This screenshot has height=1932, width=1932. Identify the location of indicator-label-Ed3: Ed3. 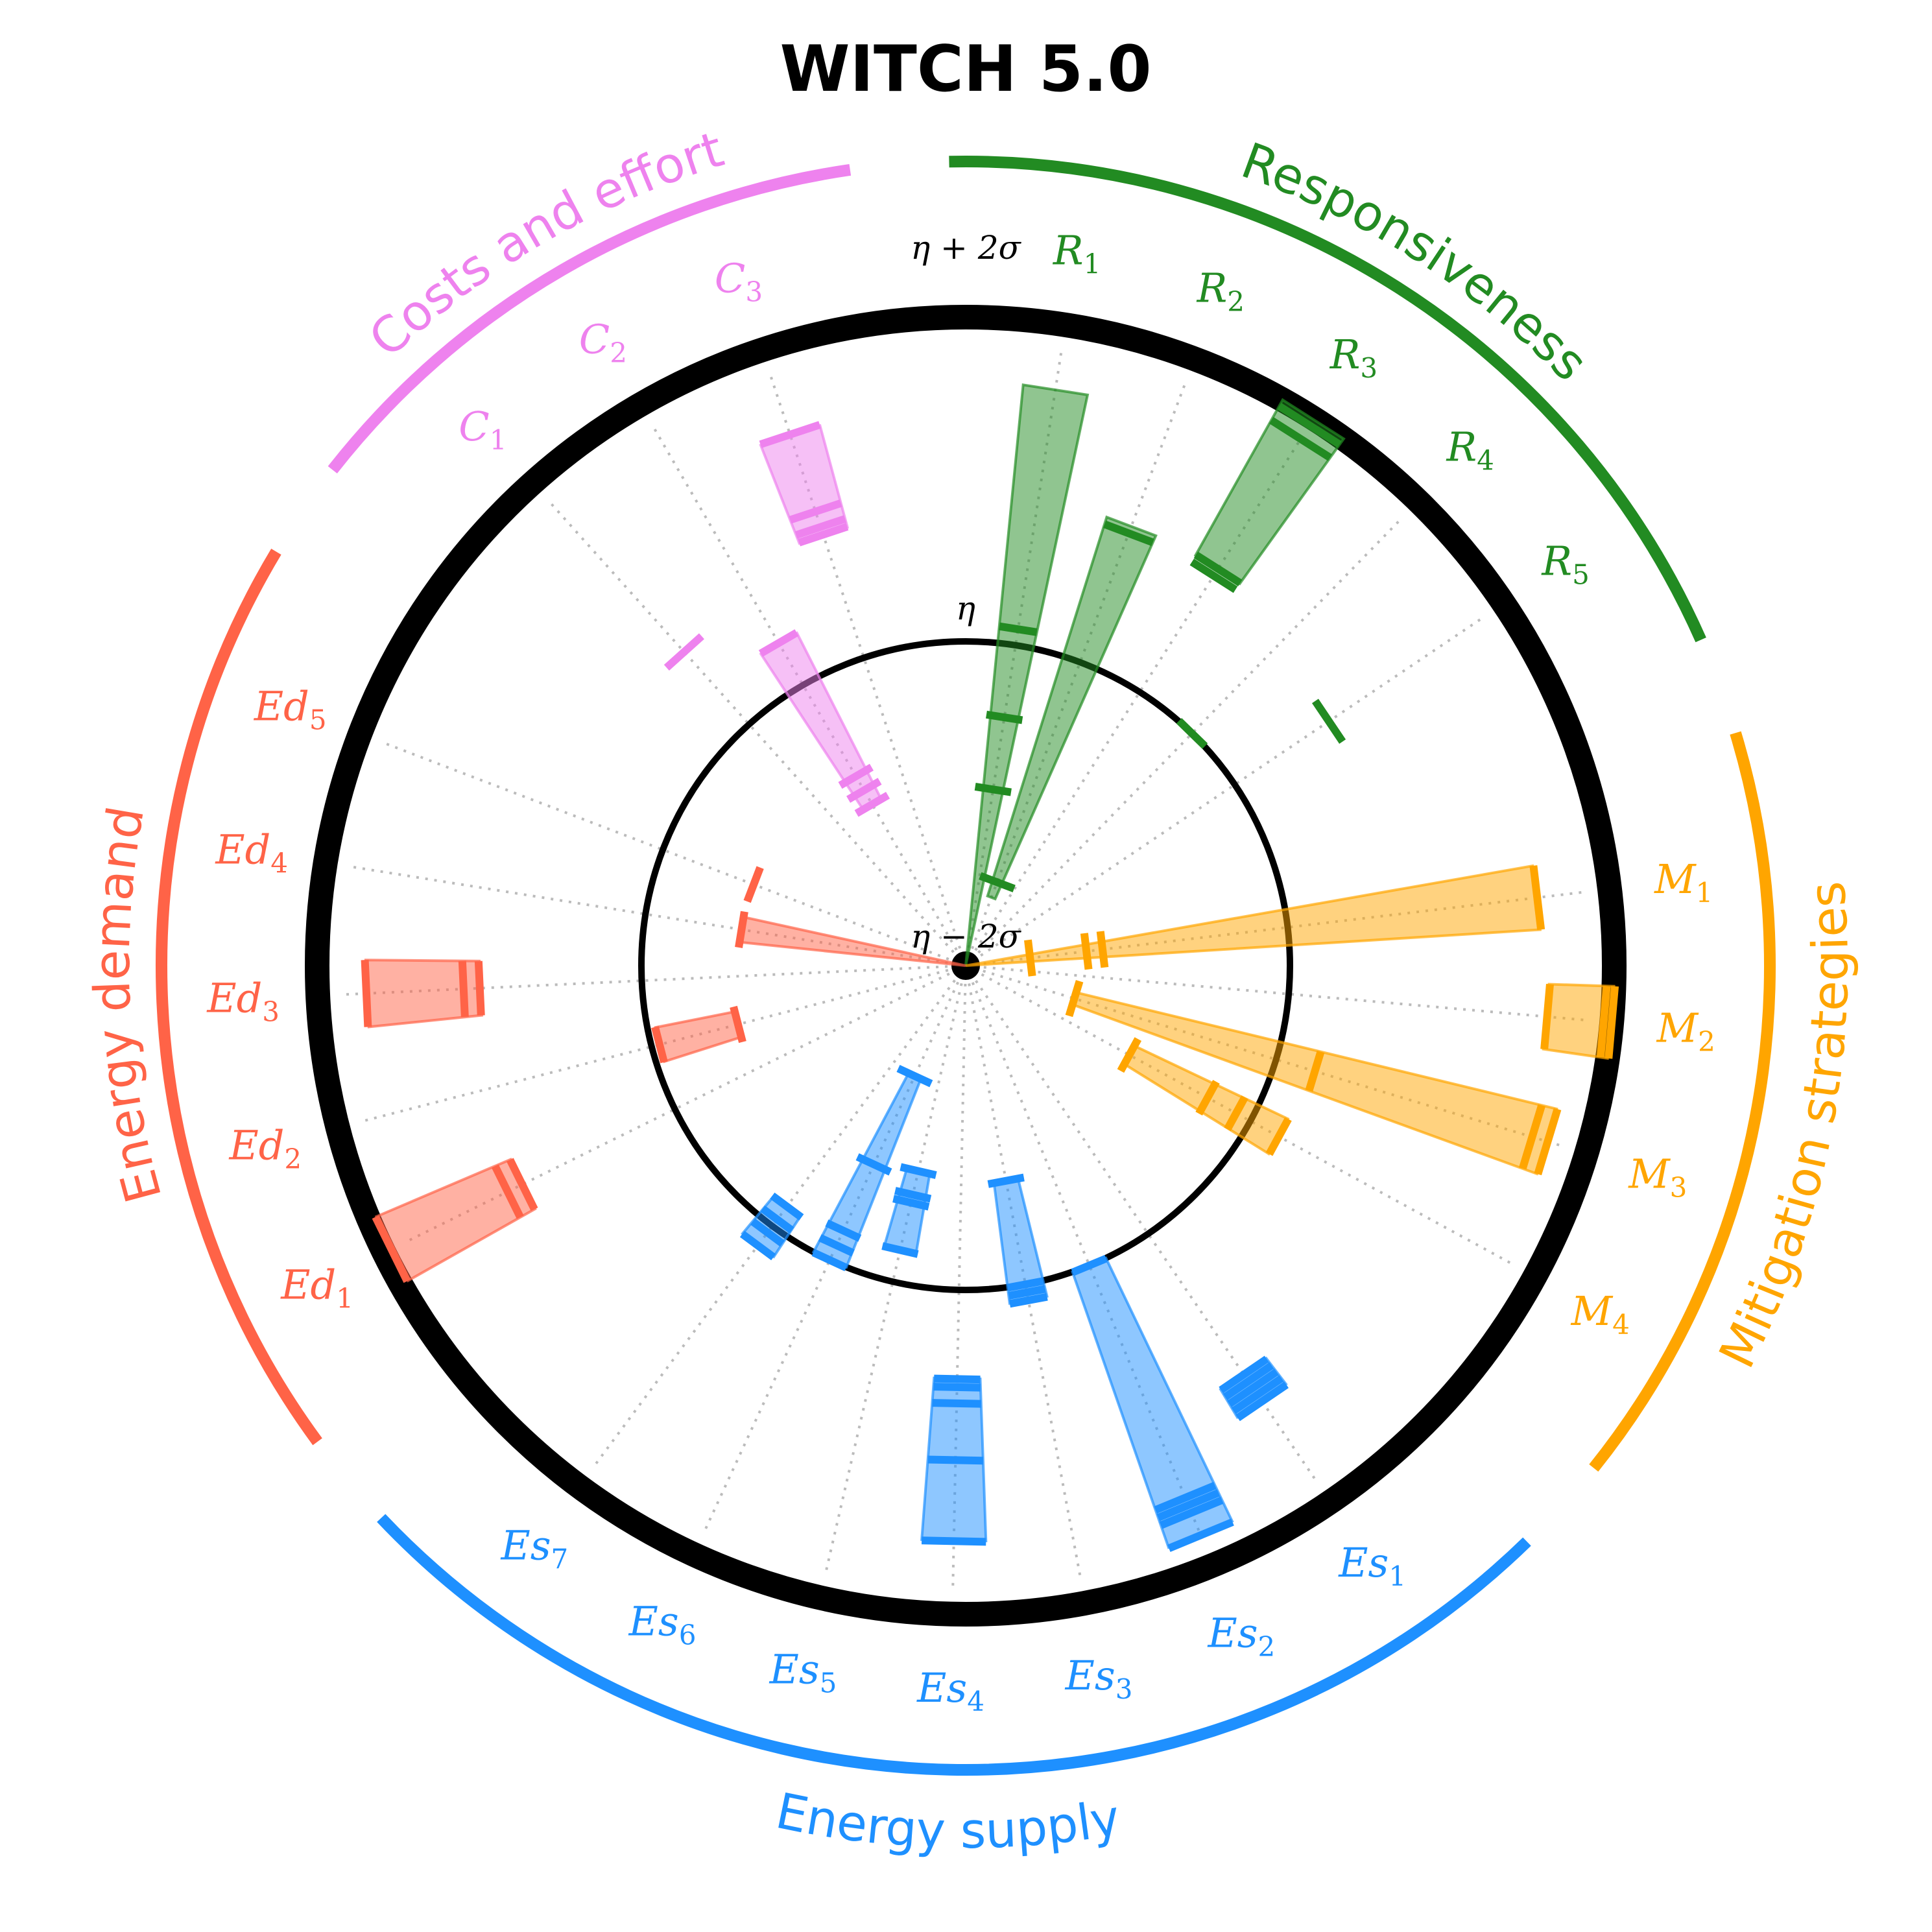
(243, 1001).